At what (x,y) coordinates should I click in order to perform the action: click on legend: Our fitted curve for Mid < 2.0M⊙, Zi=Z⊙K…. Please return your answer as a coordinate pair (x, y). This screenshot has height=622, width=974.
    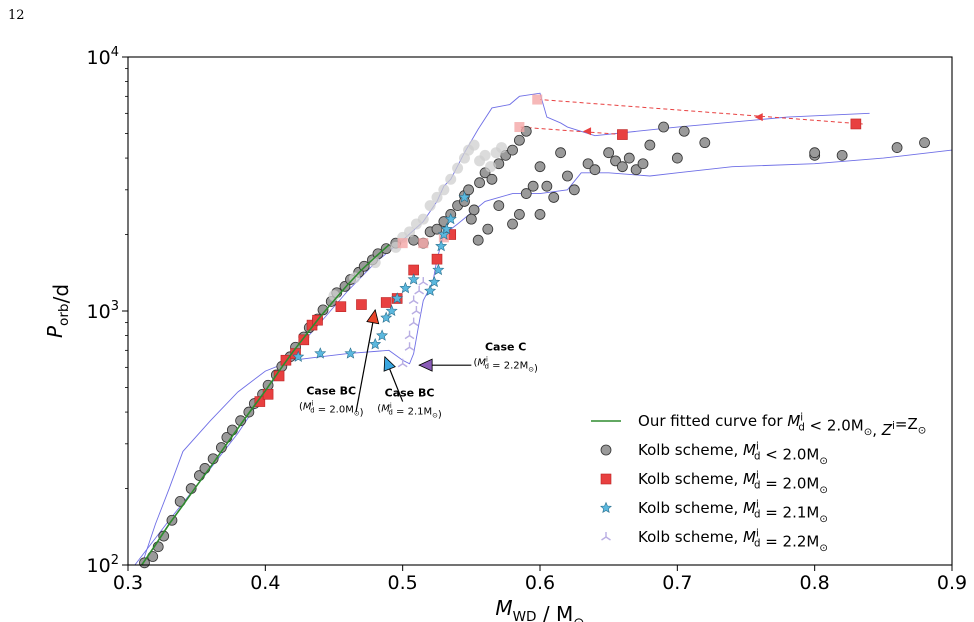
    Looking at the image, I should click on (758, 483).